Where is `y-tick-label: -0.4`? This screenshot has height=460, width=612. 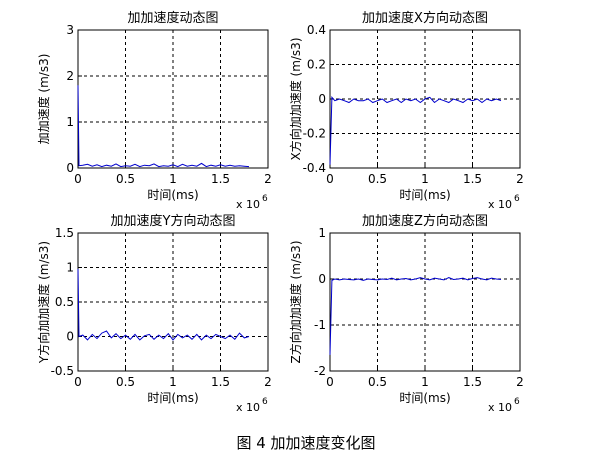
y-tick-label: -0.4 is located at coordinates (314, 168).